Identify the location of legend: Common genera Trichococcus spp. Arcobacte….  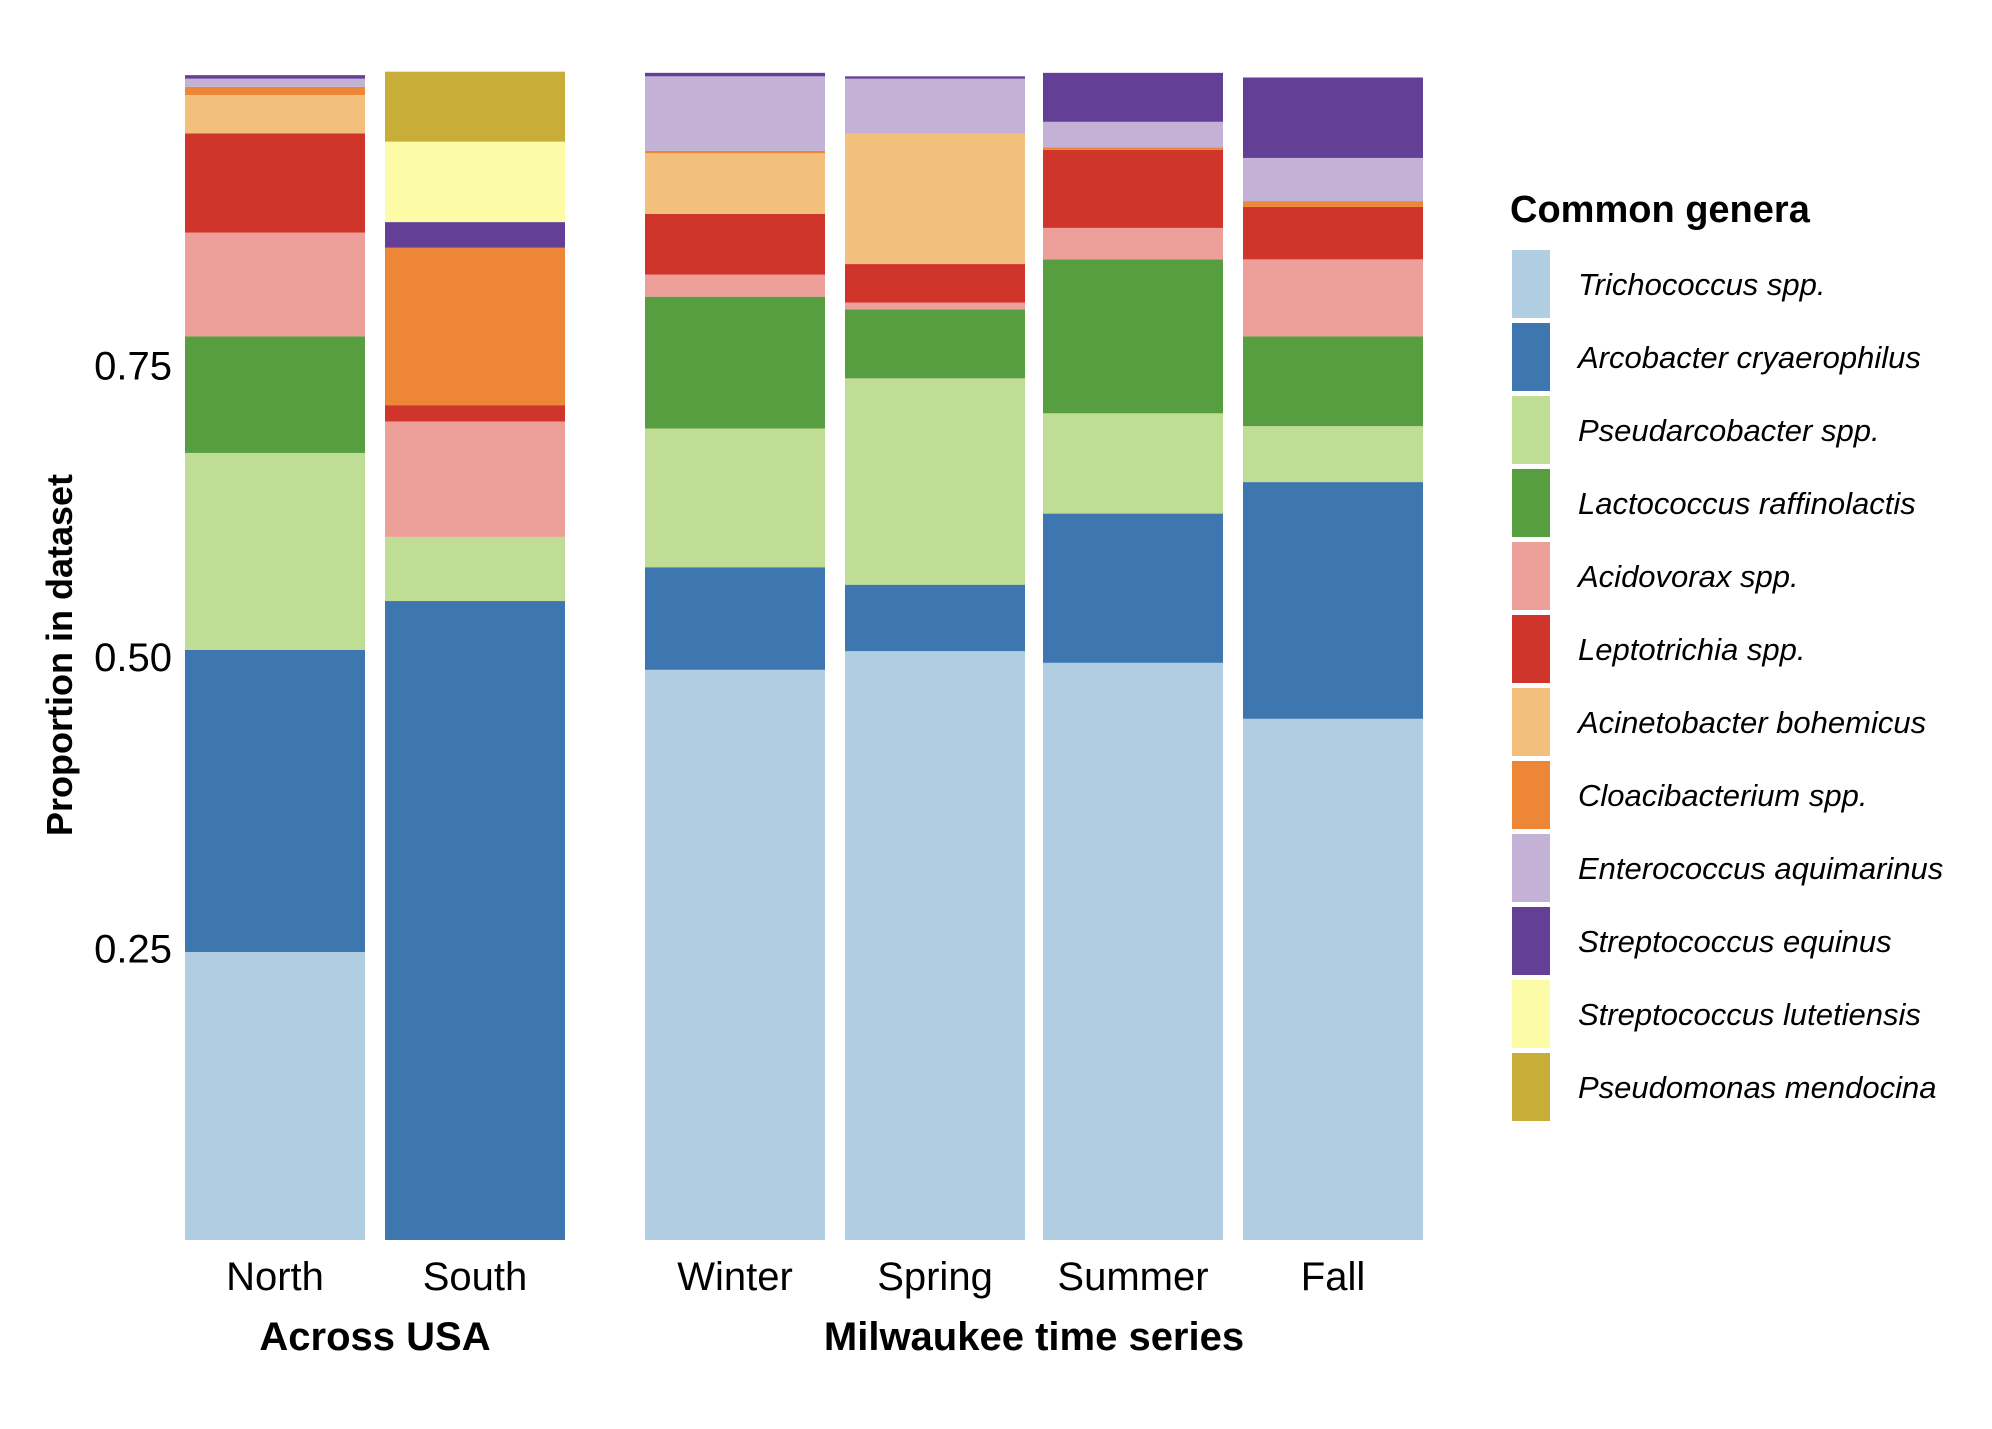
(1726, 655).